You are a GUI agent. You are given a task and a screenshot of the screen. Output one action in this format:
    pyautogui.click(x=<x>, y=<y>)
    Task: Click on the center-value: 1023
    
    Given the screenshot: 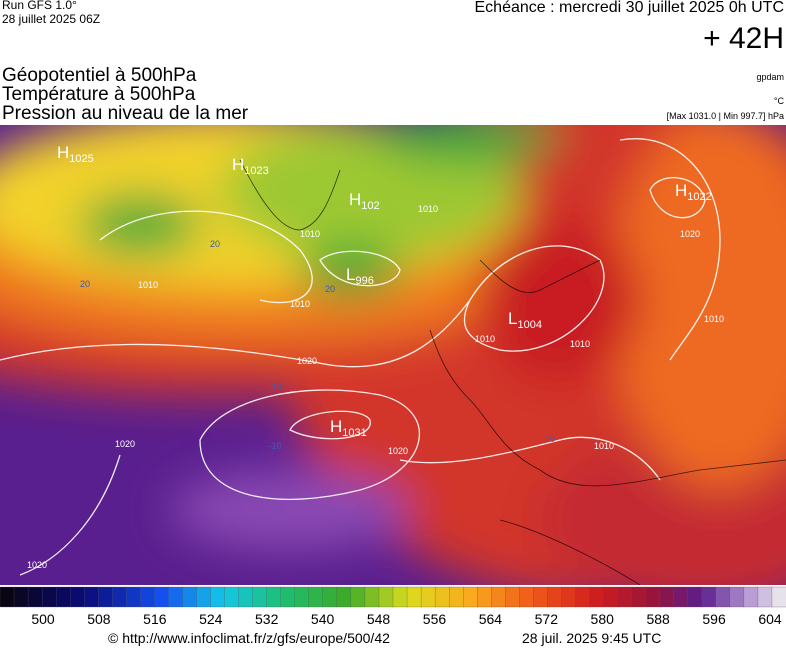 What is the action you would take?
    pyautogui.click(x=256, y=171)
    